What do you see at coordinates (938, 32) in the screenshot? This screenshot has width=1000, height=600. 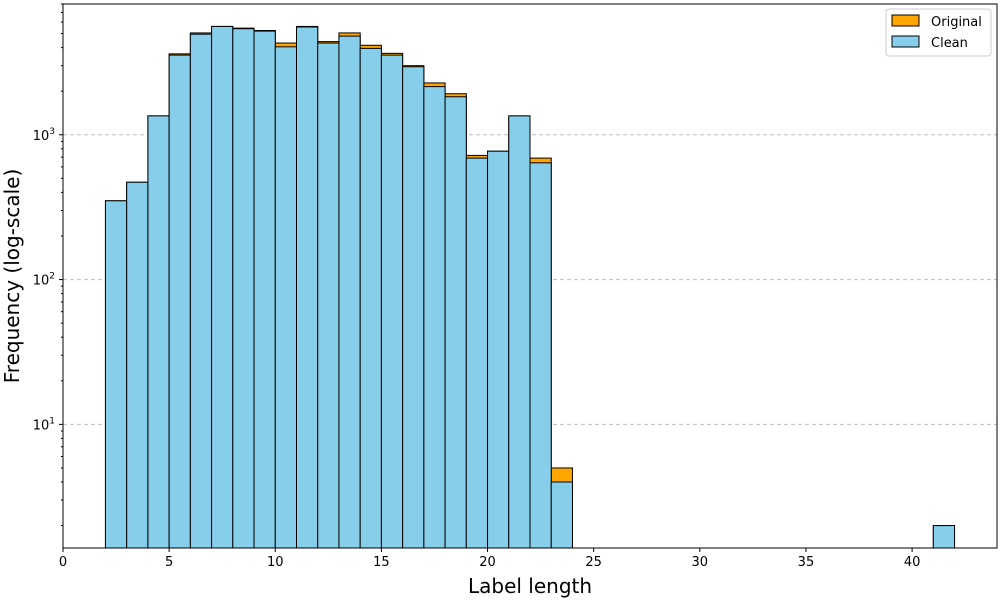 I see `legend: Original Clean` at bounding box center [938, 32].